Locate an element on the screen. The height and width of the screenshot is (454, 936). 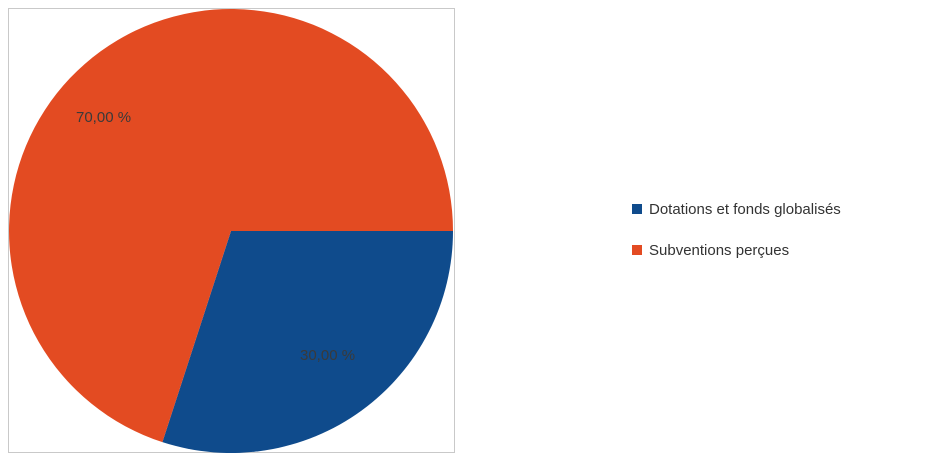
legend-swatch-subventions is located at coordinates (637, 250).